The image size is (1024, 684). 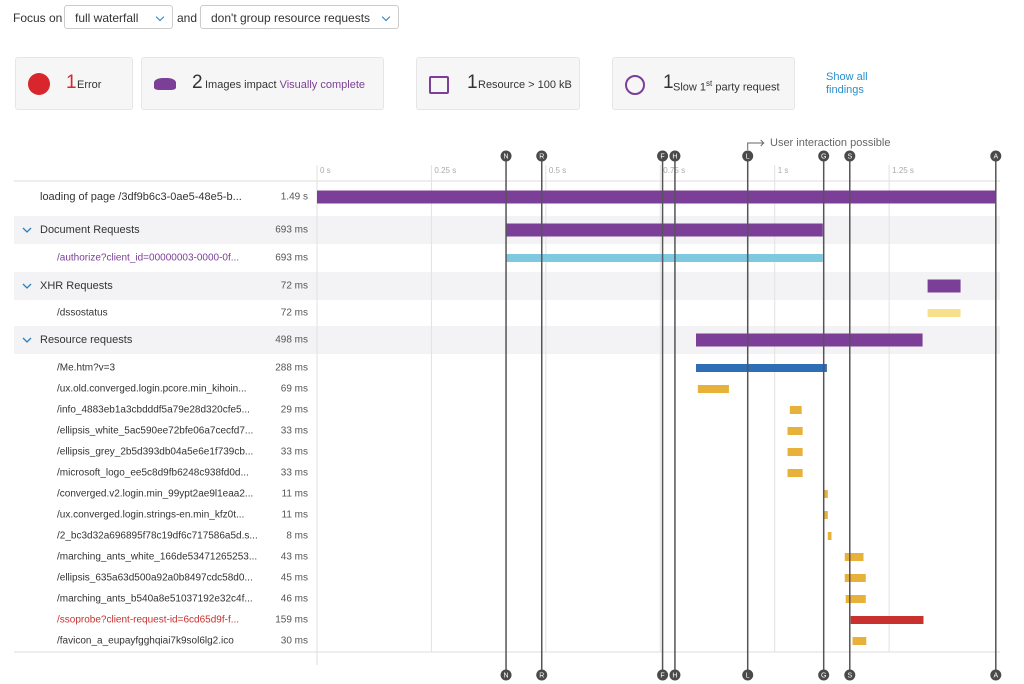 I want to click on row-duration: 43 ms, so click(x=294, y=557).